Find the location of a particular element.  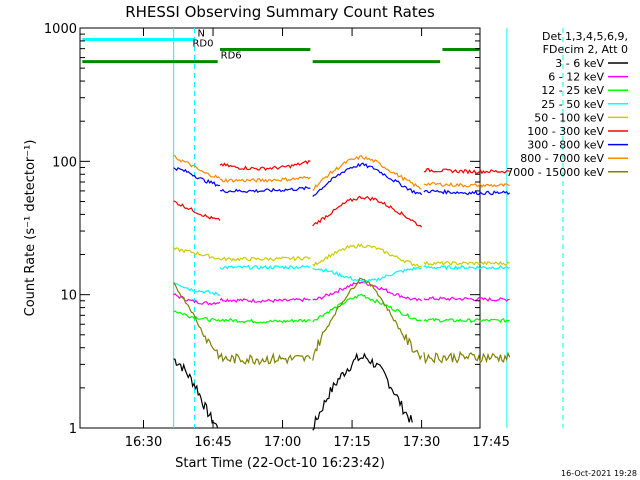

y-tick-label: 1 is located at coordinates (73, 429).